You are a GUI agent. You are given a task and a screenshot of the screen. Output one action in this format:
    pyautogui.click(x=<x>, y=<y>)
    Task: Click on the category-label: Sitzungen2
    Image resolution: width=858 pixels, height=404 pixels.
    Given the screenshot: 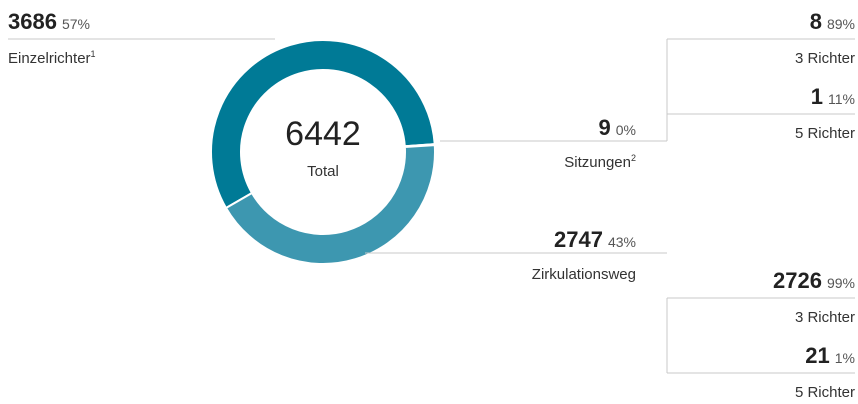 What is the action you would take?
    pyautogui.click(x=600, y=162)
    